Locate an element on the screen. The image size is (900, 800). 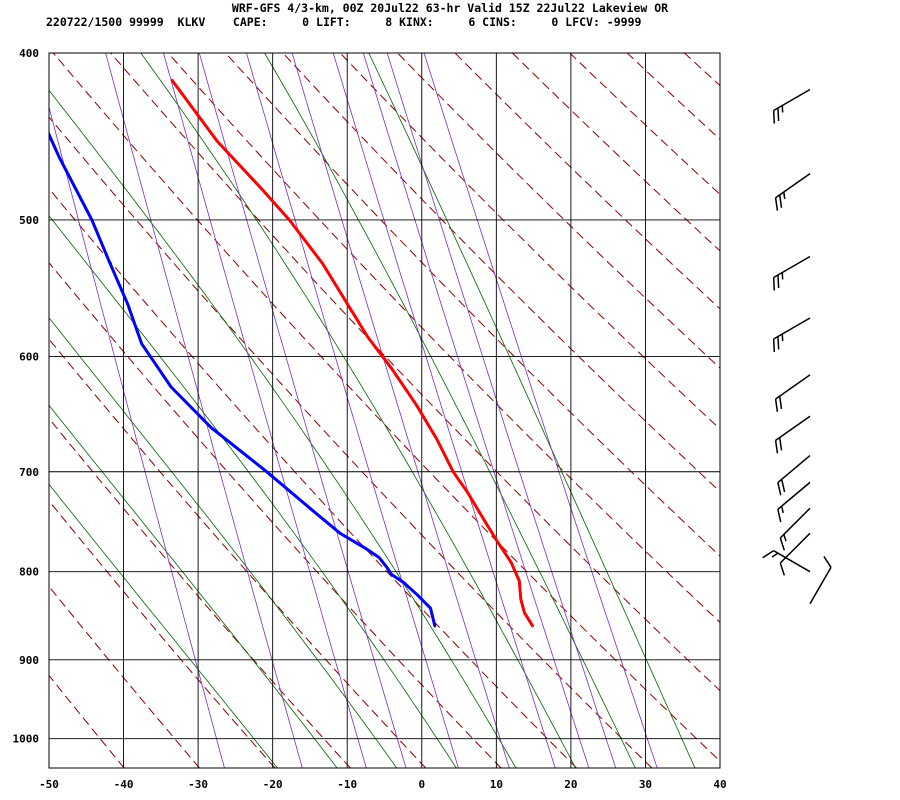
x-tick-label: -10 is located at coordinates (347, 784).